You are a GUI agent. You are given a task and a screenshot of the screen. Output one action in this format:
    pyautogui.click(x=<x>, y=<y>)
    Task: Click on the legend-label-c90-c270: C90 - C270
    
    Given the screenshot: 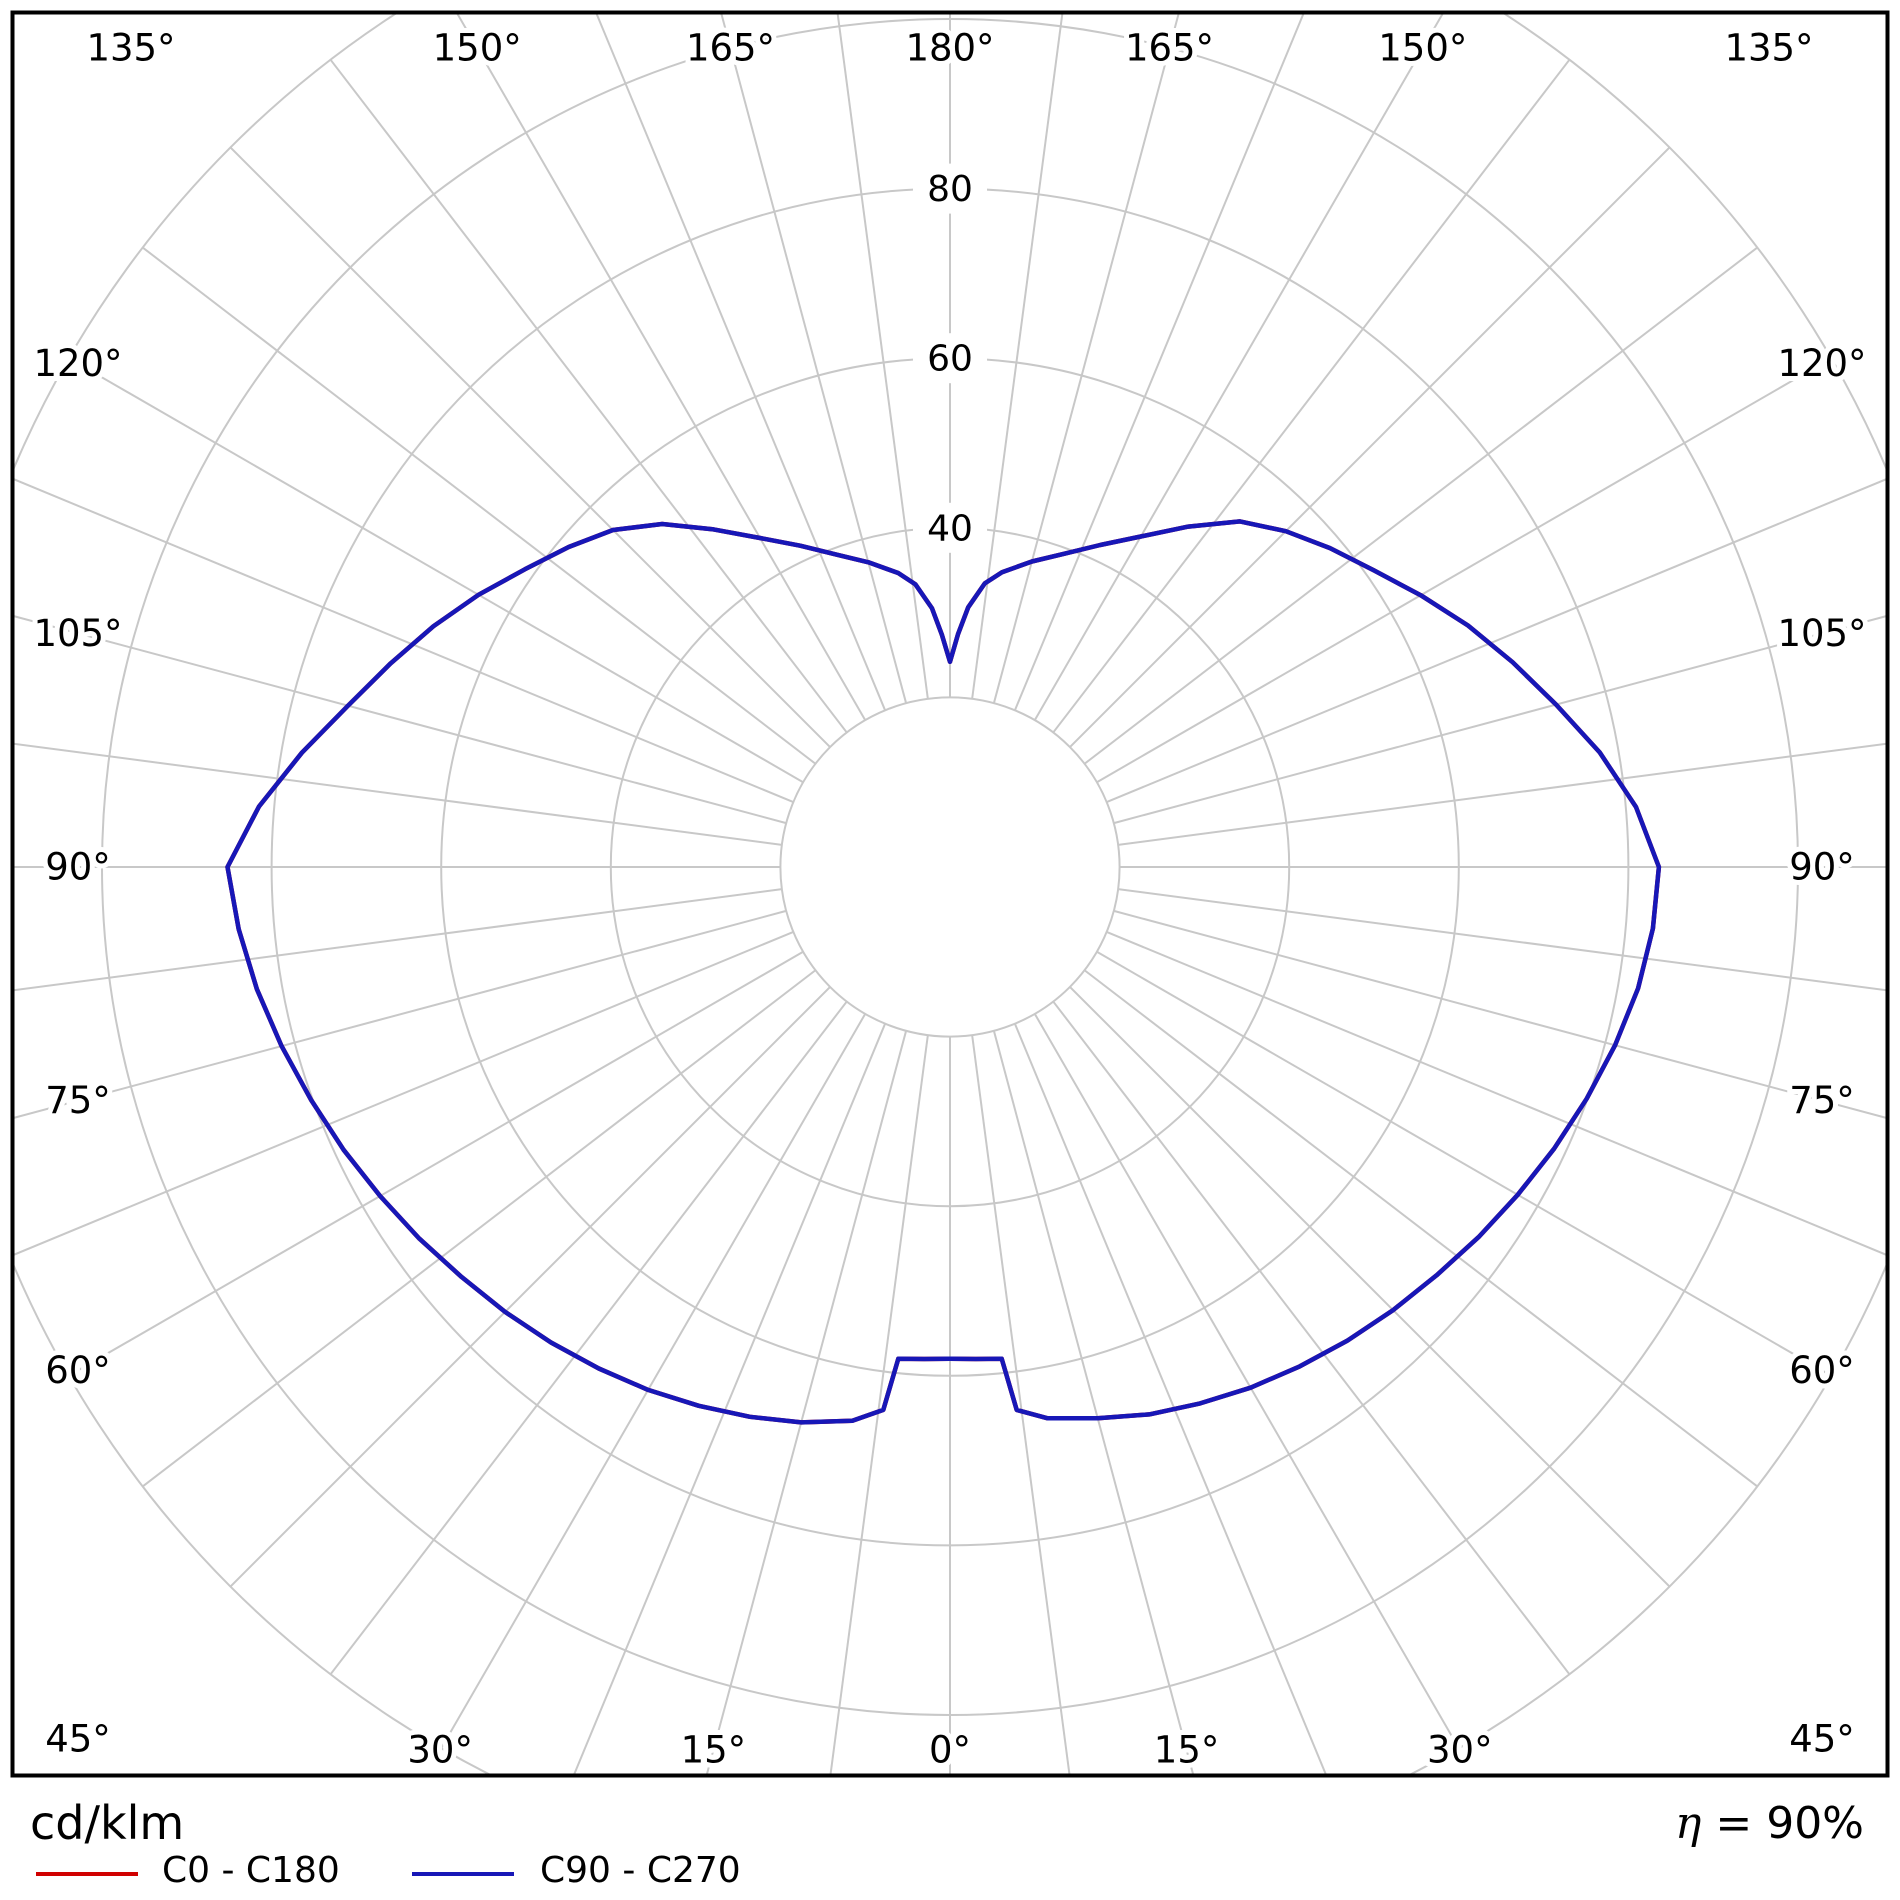 What is the action you would take?
    pyautogui.click(x=640, y=1870)
    